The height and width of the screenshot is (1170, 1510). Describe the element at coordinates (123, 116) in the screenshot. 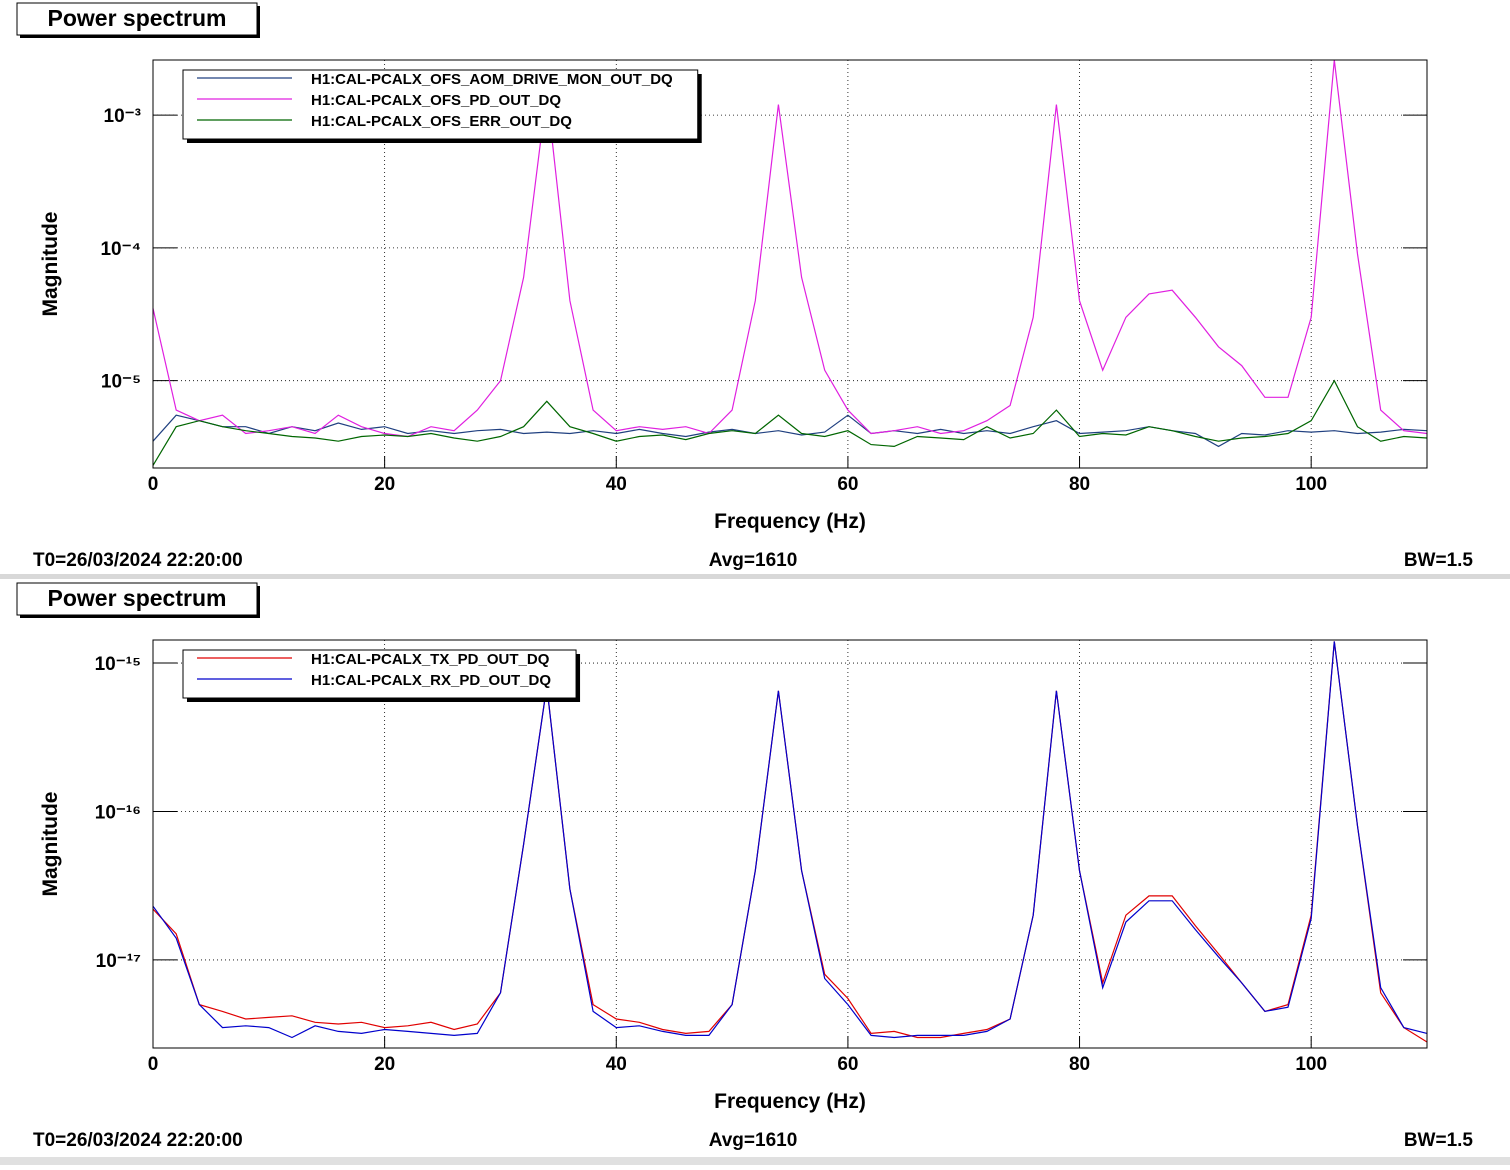

I see `y-tick-label: 10⁻³` at that location.